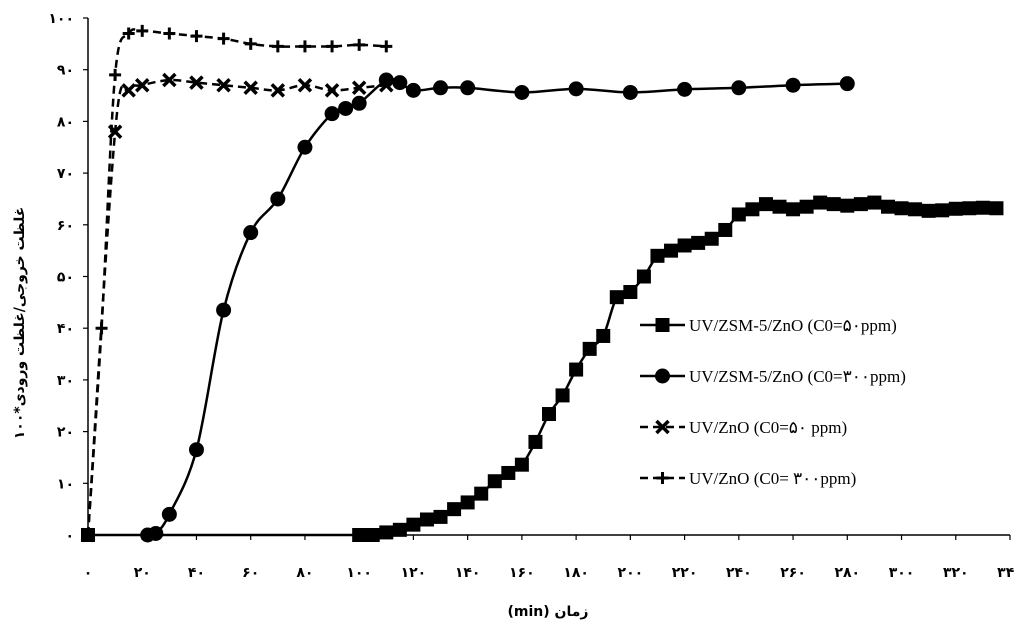  Describe the element at coordinates (65, 329) in the screenshot. I see `y-tick-label: ۴۰` at that location.